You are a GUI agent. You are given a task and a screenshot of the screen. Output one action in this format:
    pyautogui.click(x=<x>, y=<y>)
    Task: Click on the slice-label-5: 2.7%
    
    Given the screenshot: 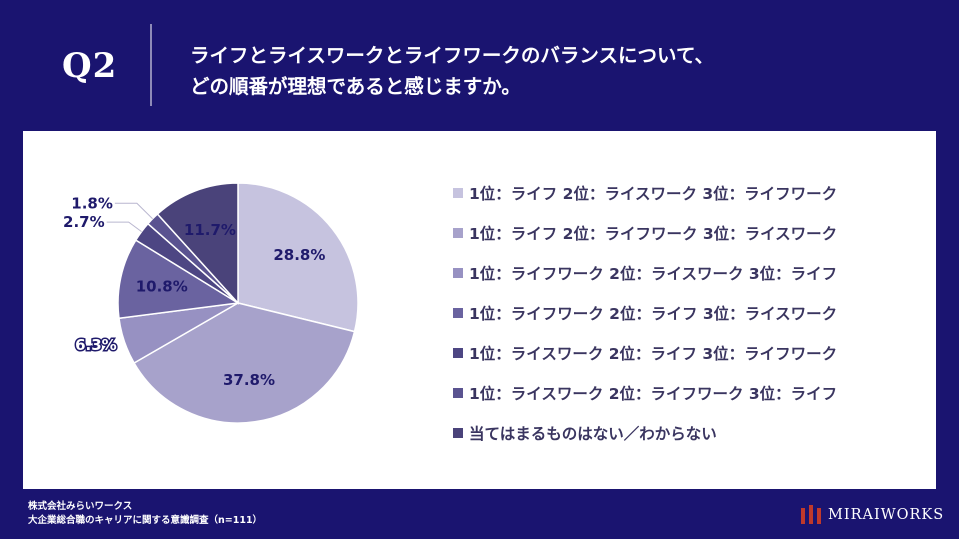 What is the action you would take?
    pyautogui.click(x=84, y=222)
    